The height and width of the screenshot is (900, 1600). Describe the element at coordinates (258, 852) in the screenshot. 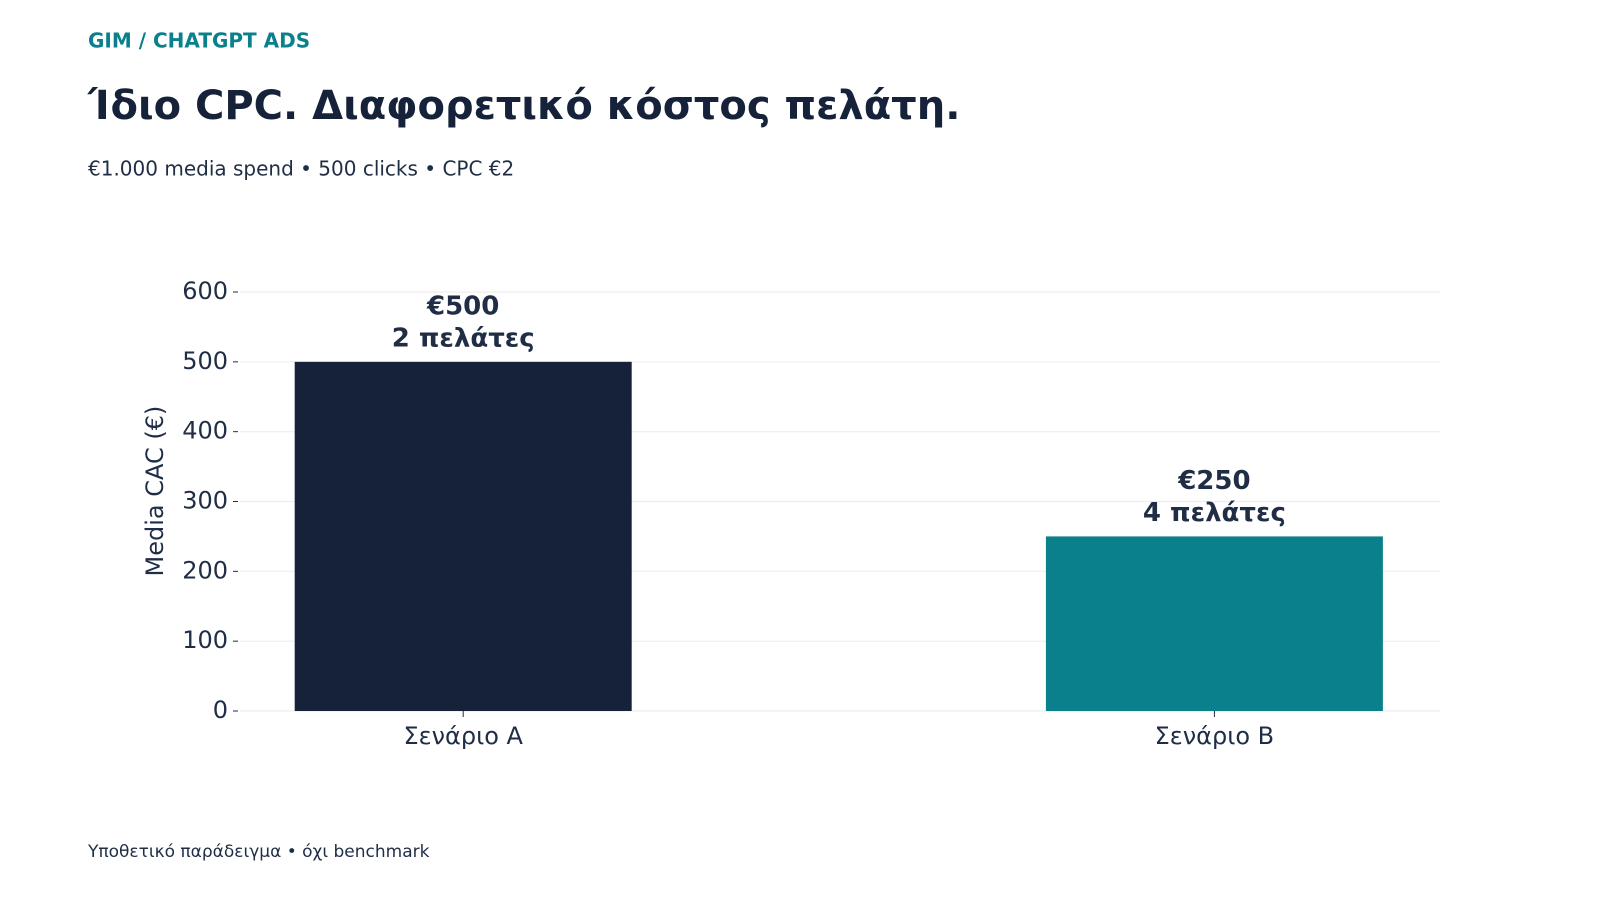

I see `footnote: Υποθετικό παράδειγμα • όχι benchmark` at that location.